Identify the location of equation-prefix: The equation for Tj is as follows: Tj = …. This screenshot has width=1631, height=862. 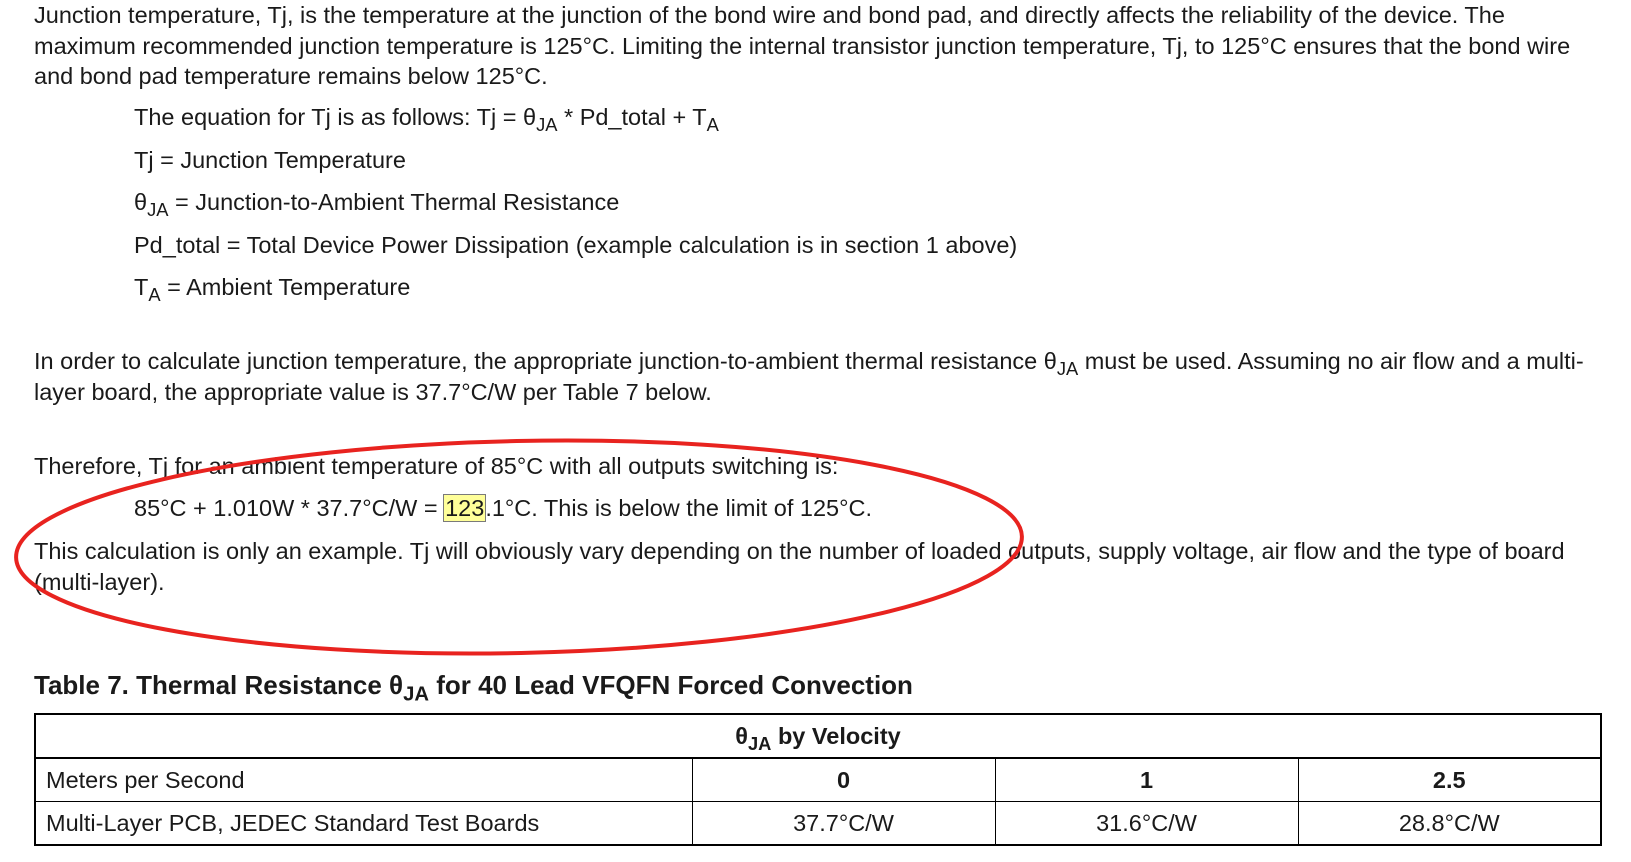
(335, 117).